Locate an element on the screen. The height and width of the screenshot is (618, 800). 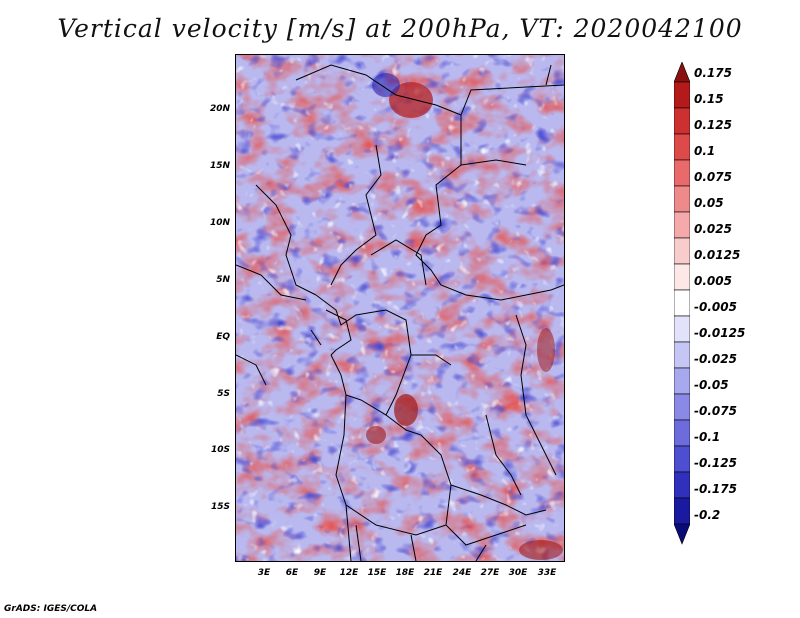
colorbar-level-label: 0.05 is located at coordinates (709, 203).